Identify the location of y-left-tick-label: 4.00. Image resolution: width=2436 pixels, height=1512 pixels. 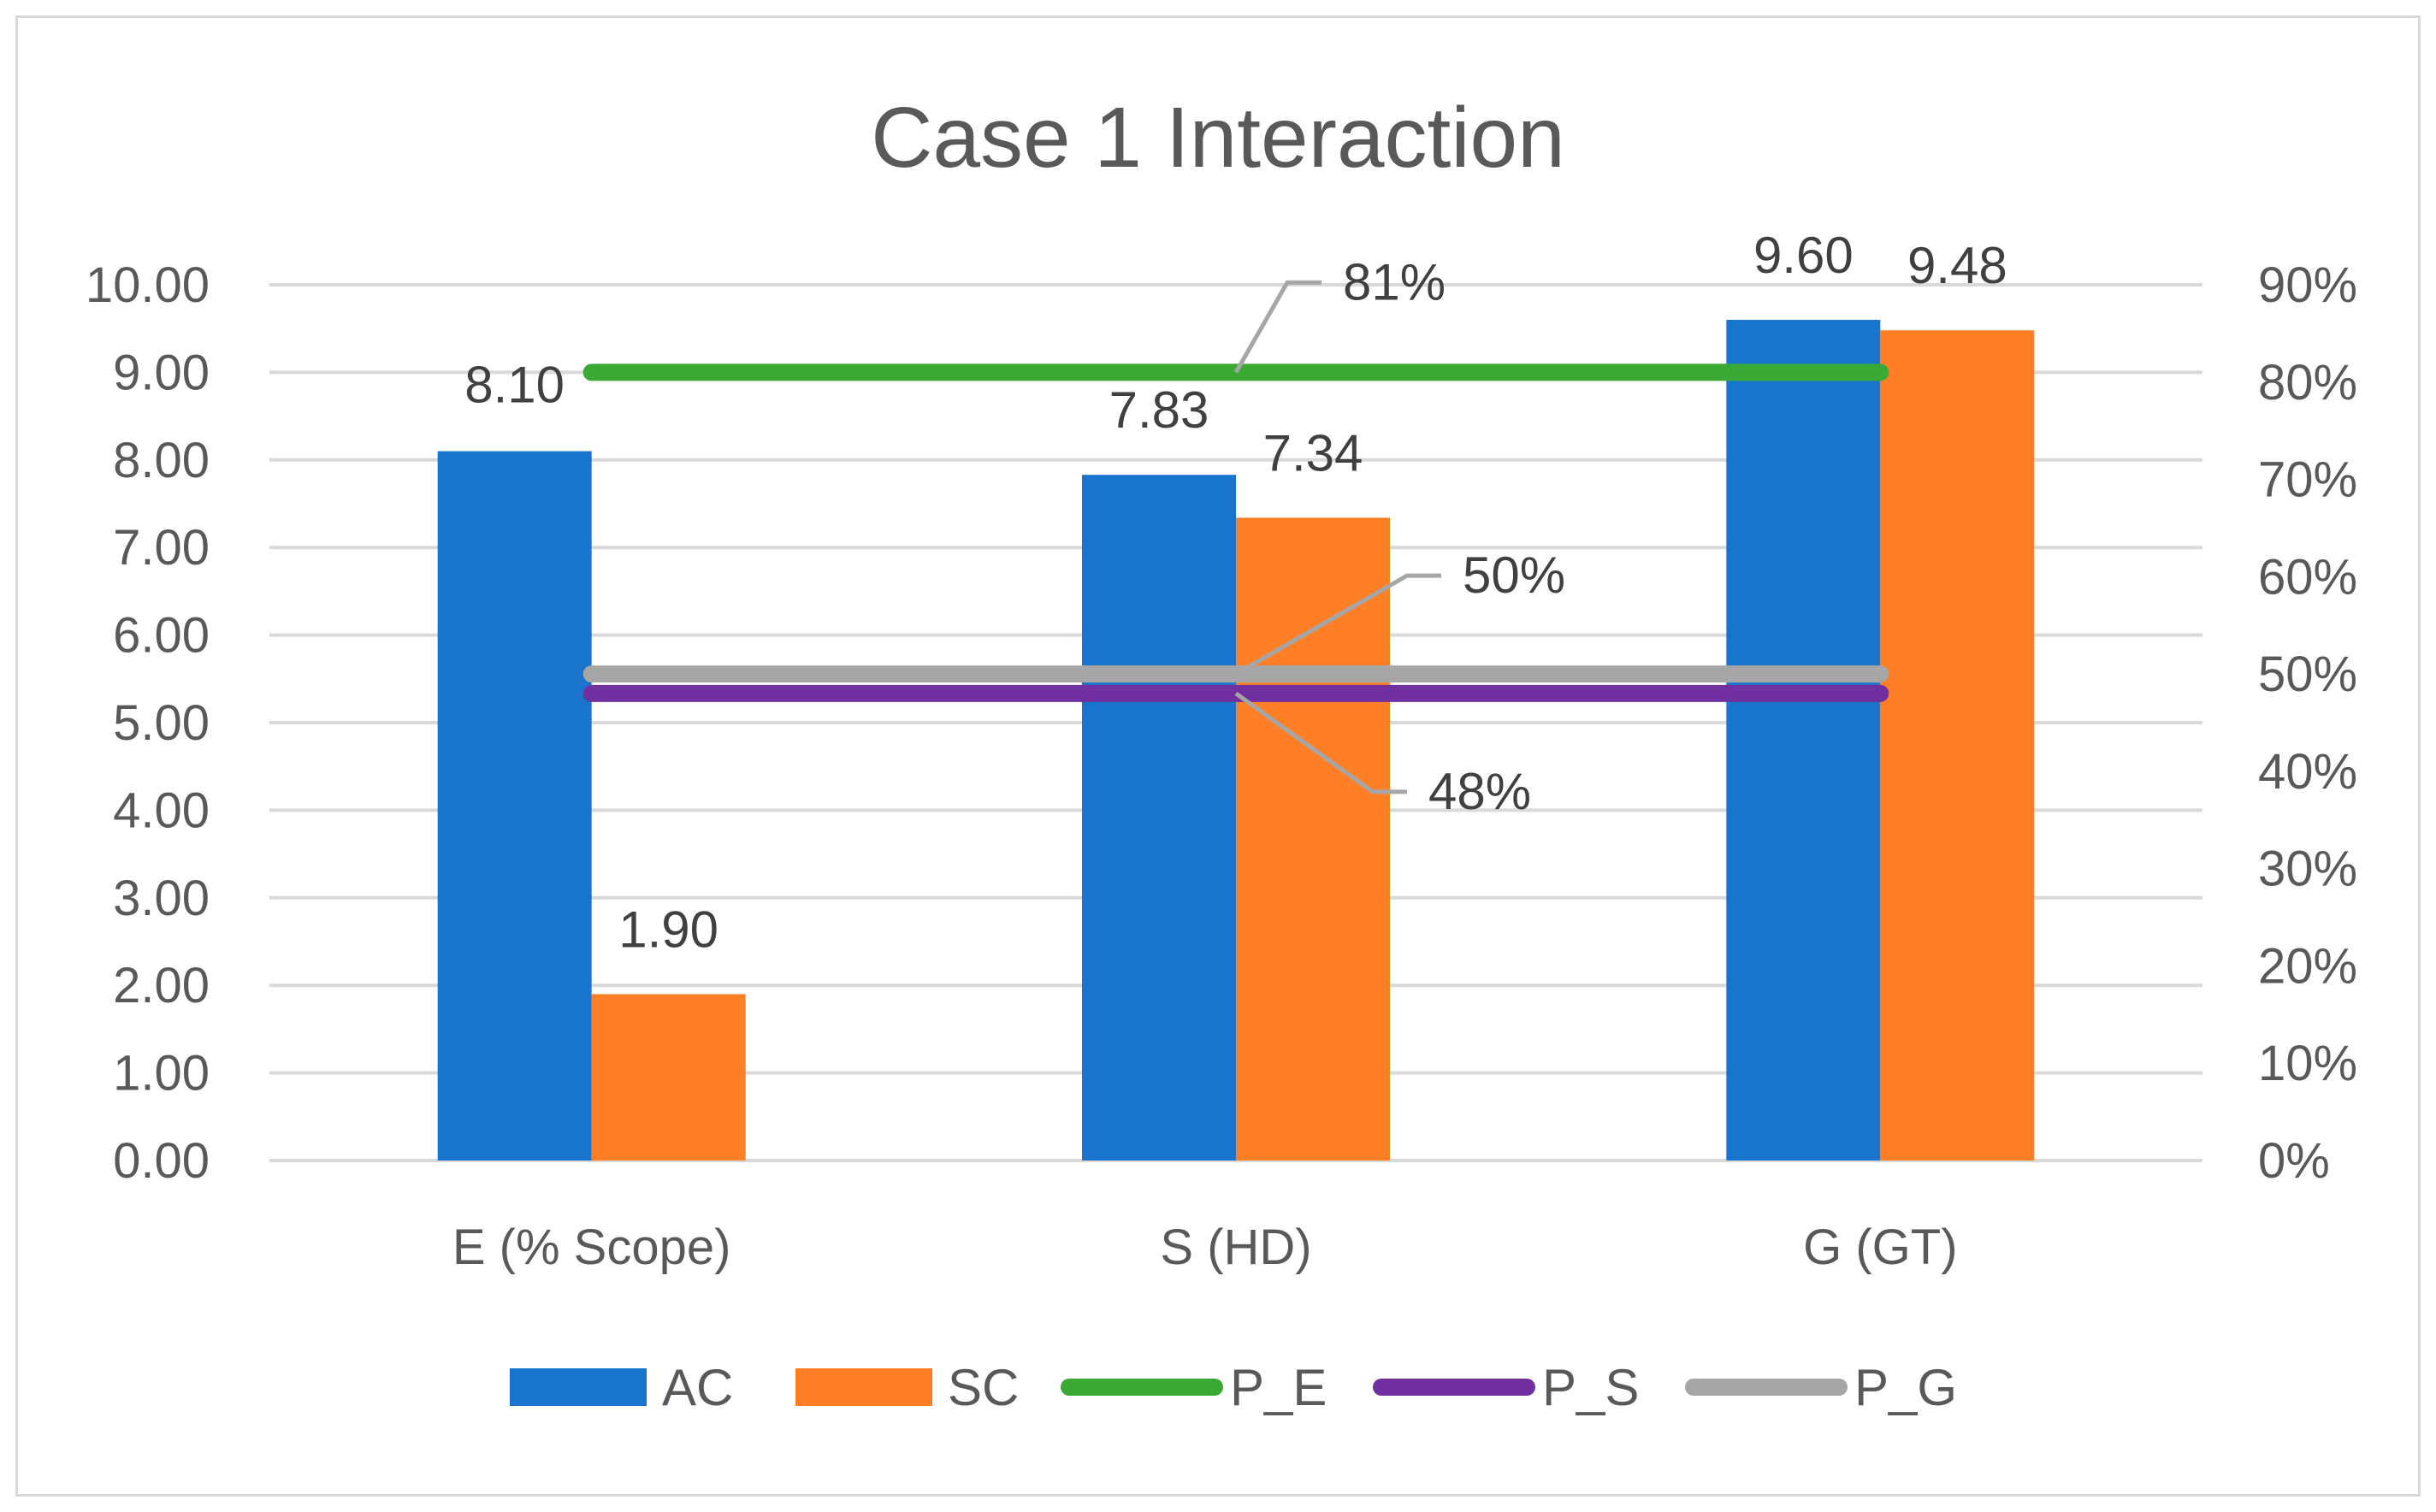
(161, 810).